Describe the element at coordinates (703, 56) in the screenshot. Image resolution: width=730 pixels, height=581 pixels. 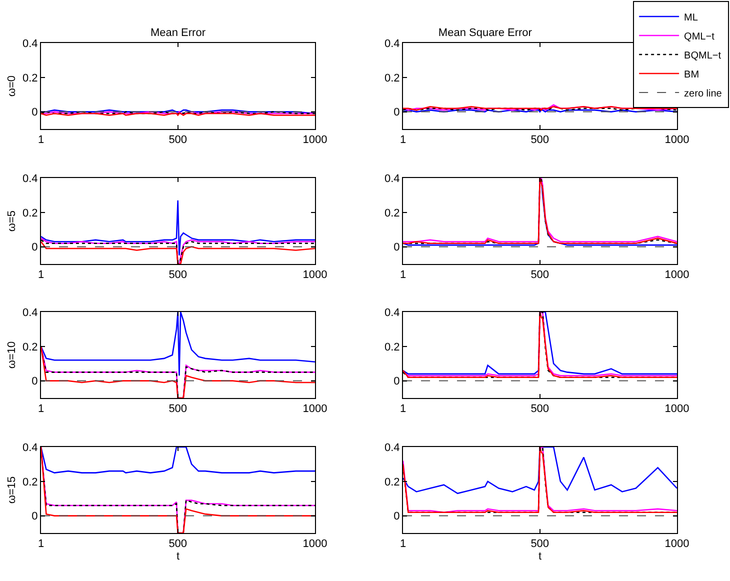
I see `legend-label: BQML−t` at that location.